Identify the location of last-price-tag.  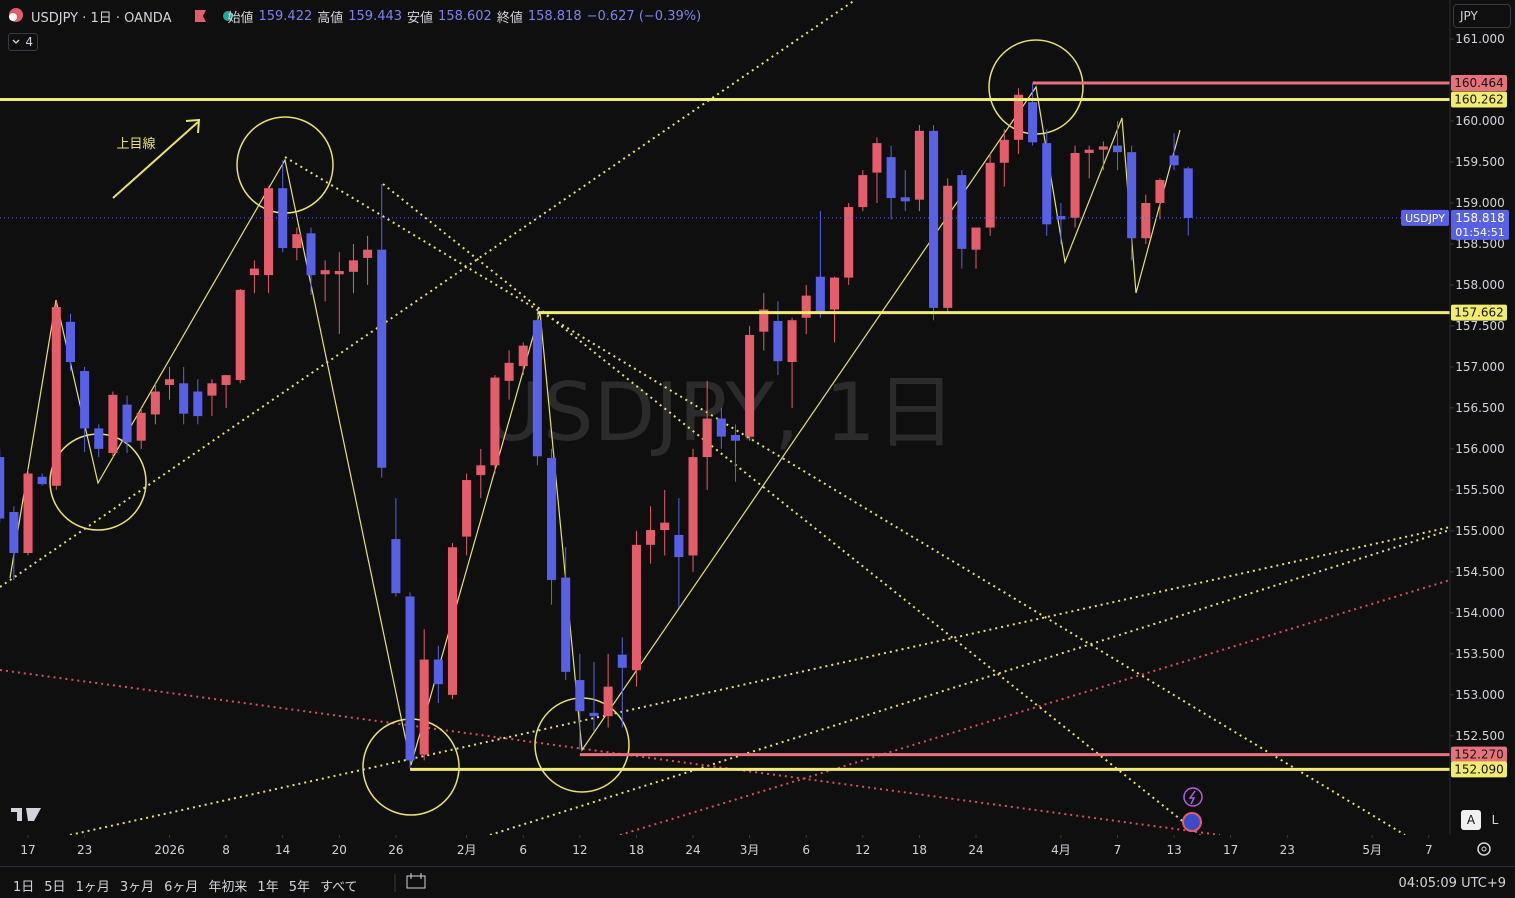
(1480, 224).